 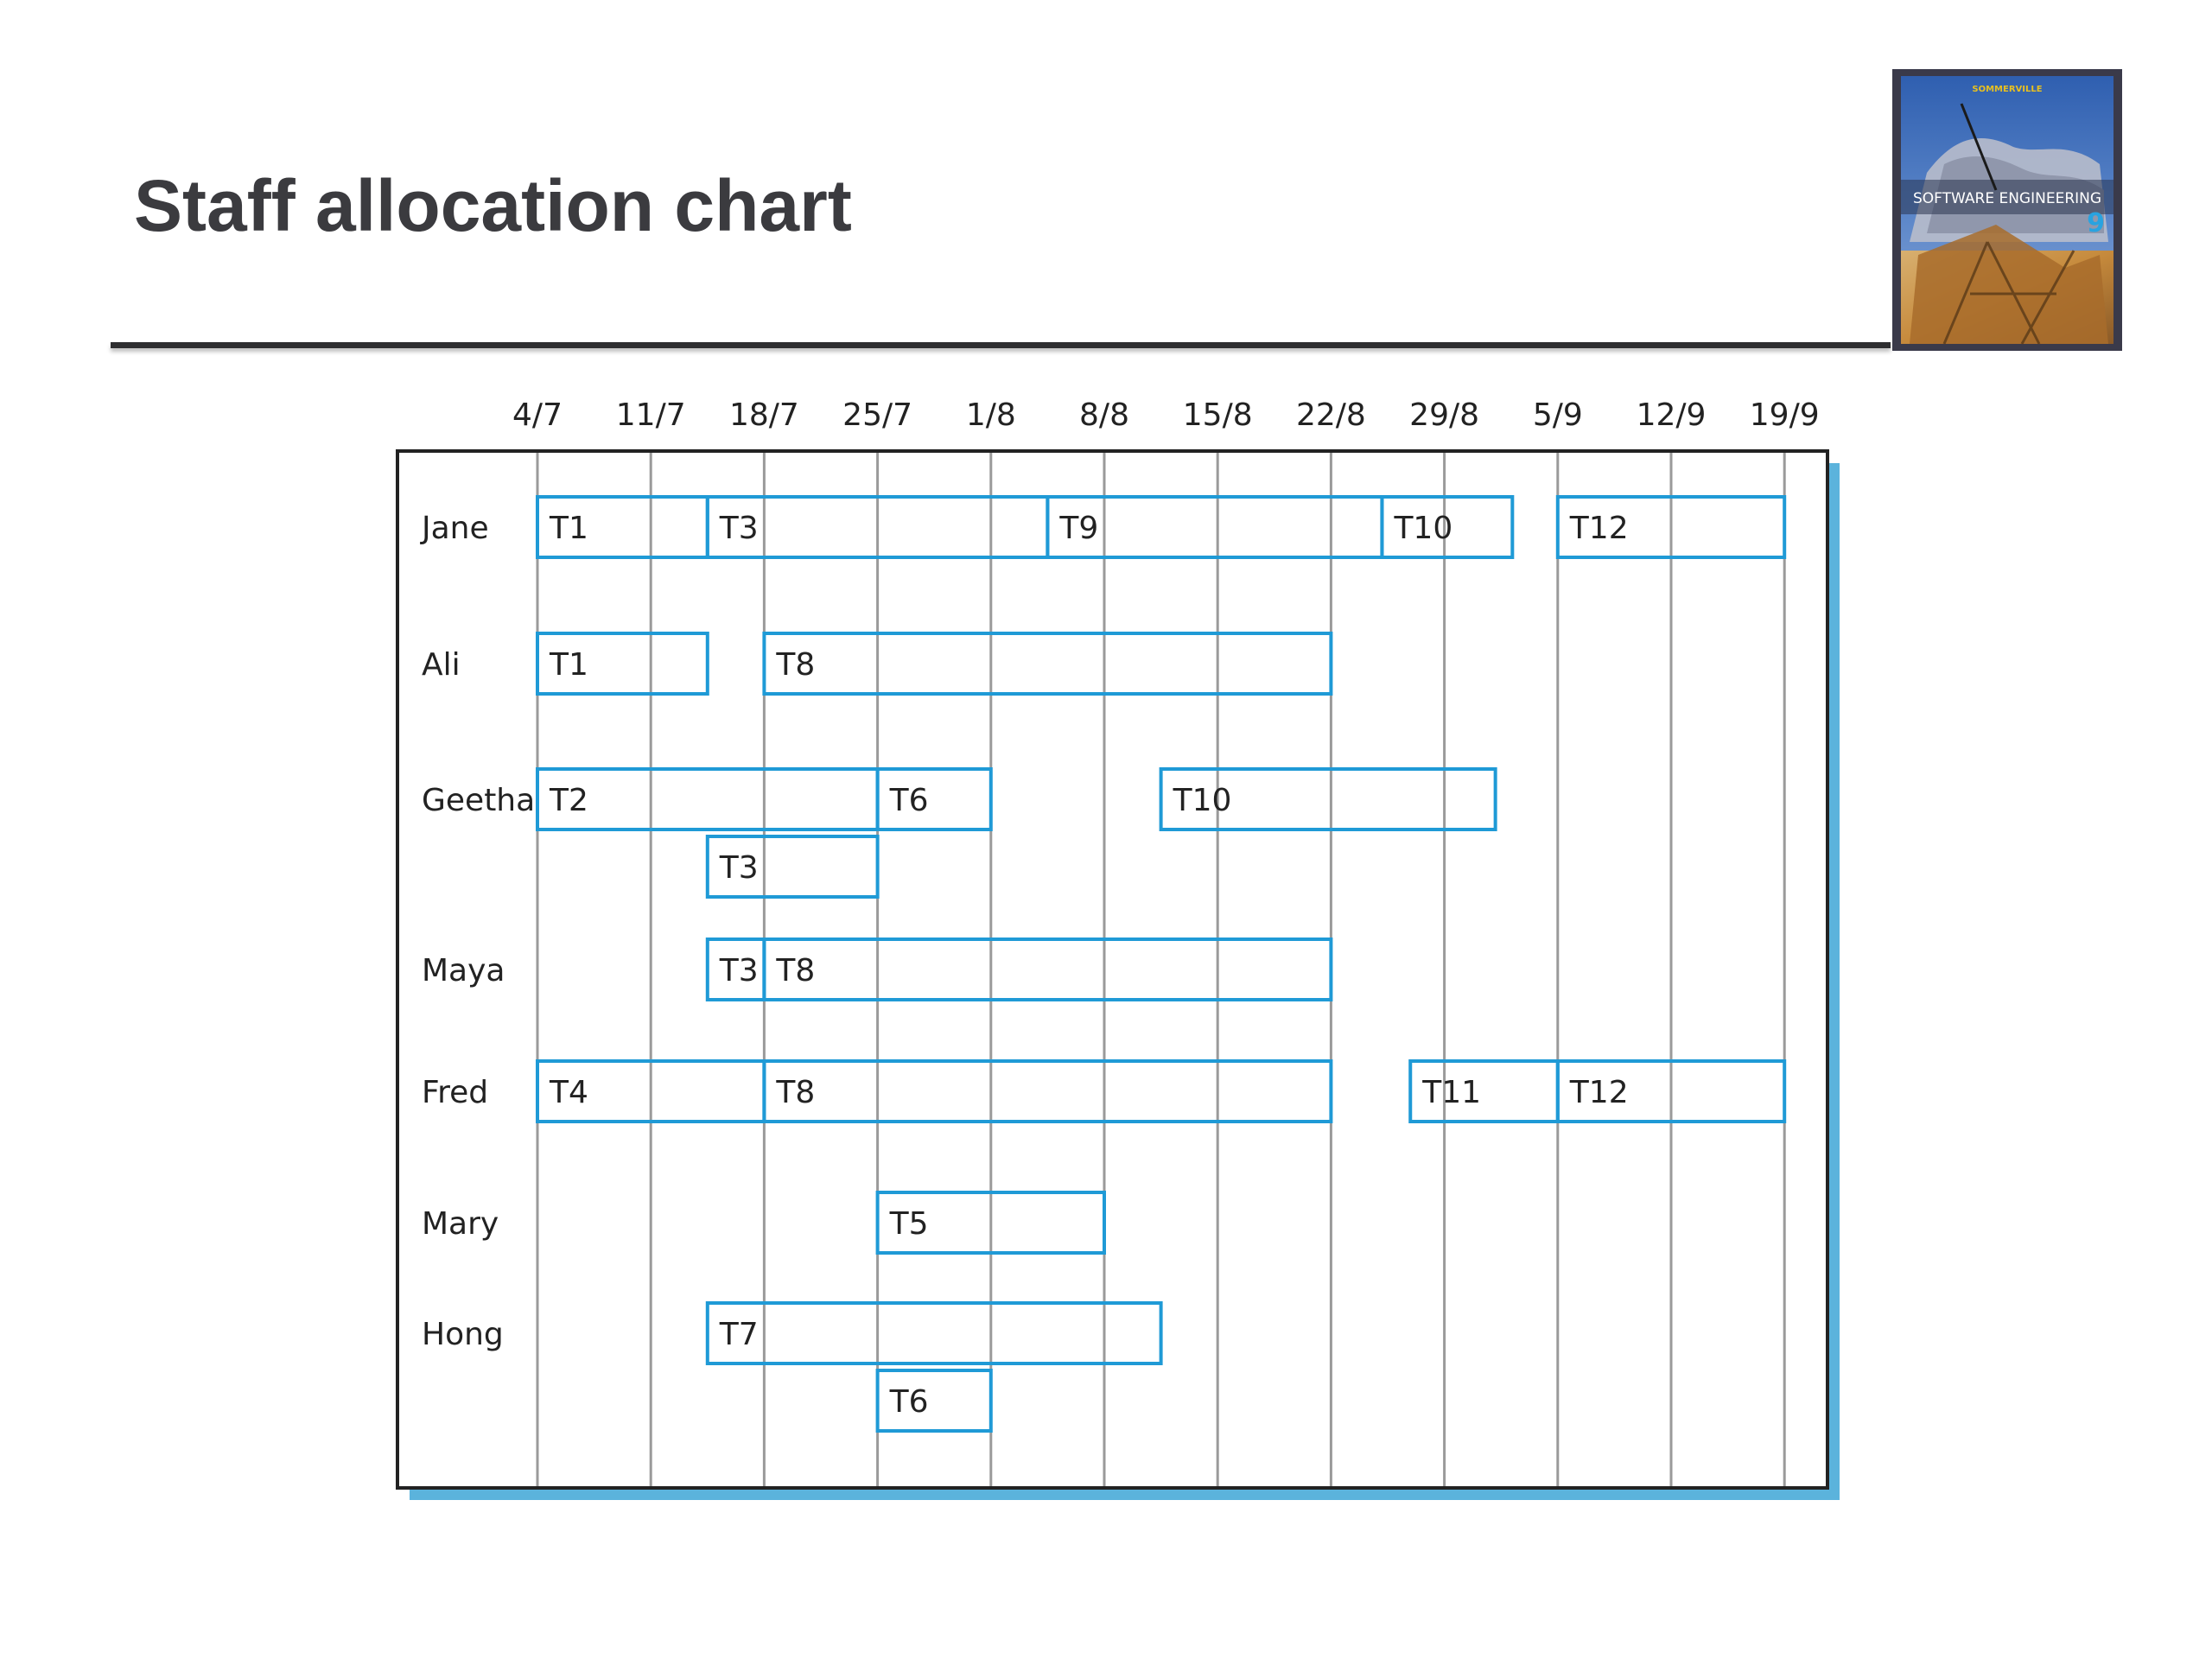 I want to click on person-label: Jane, so click(x=454, y=528).